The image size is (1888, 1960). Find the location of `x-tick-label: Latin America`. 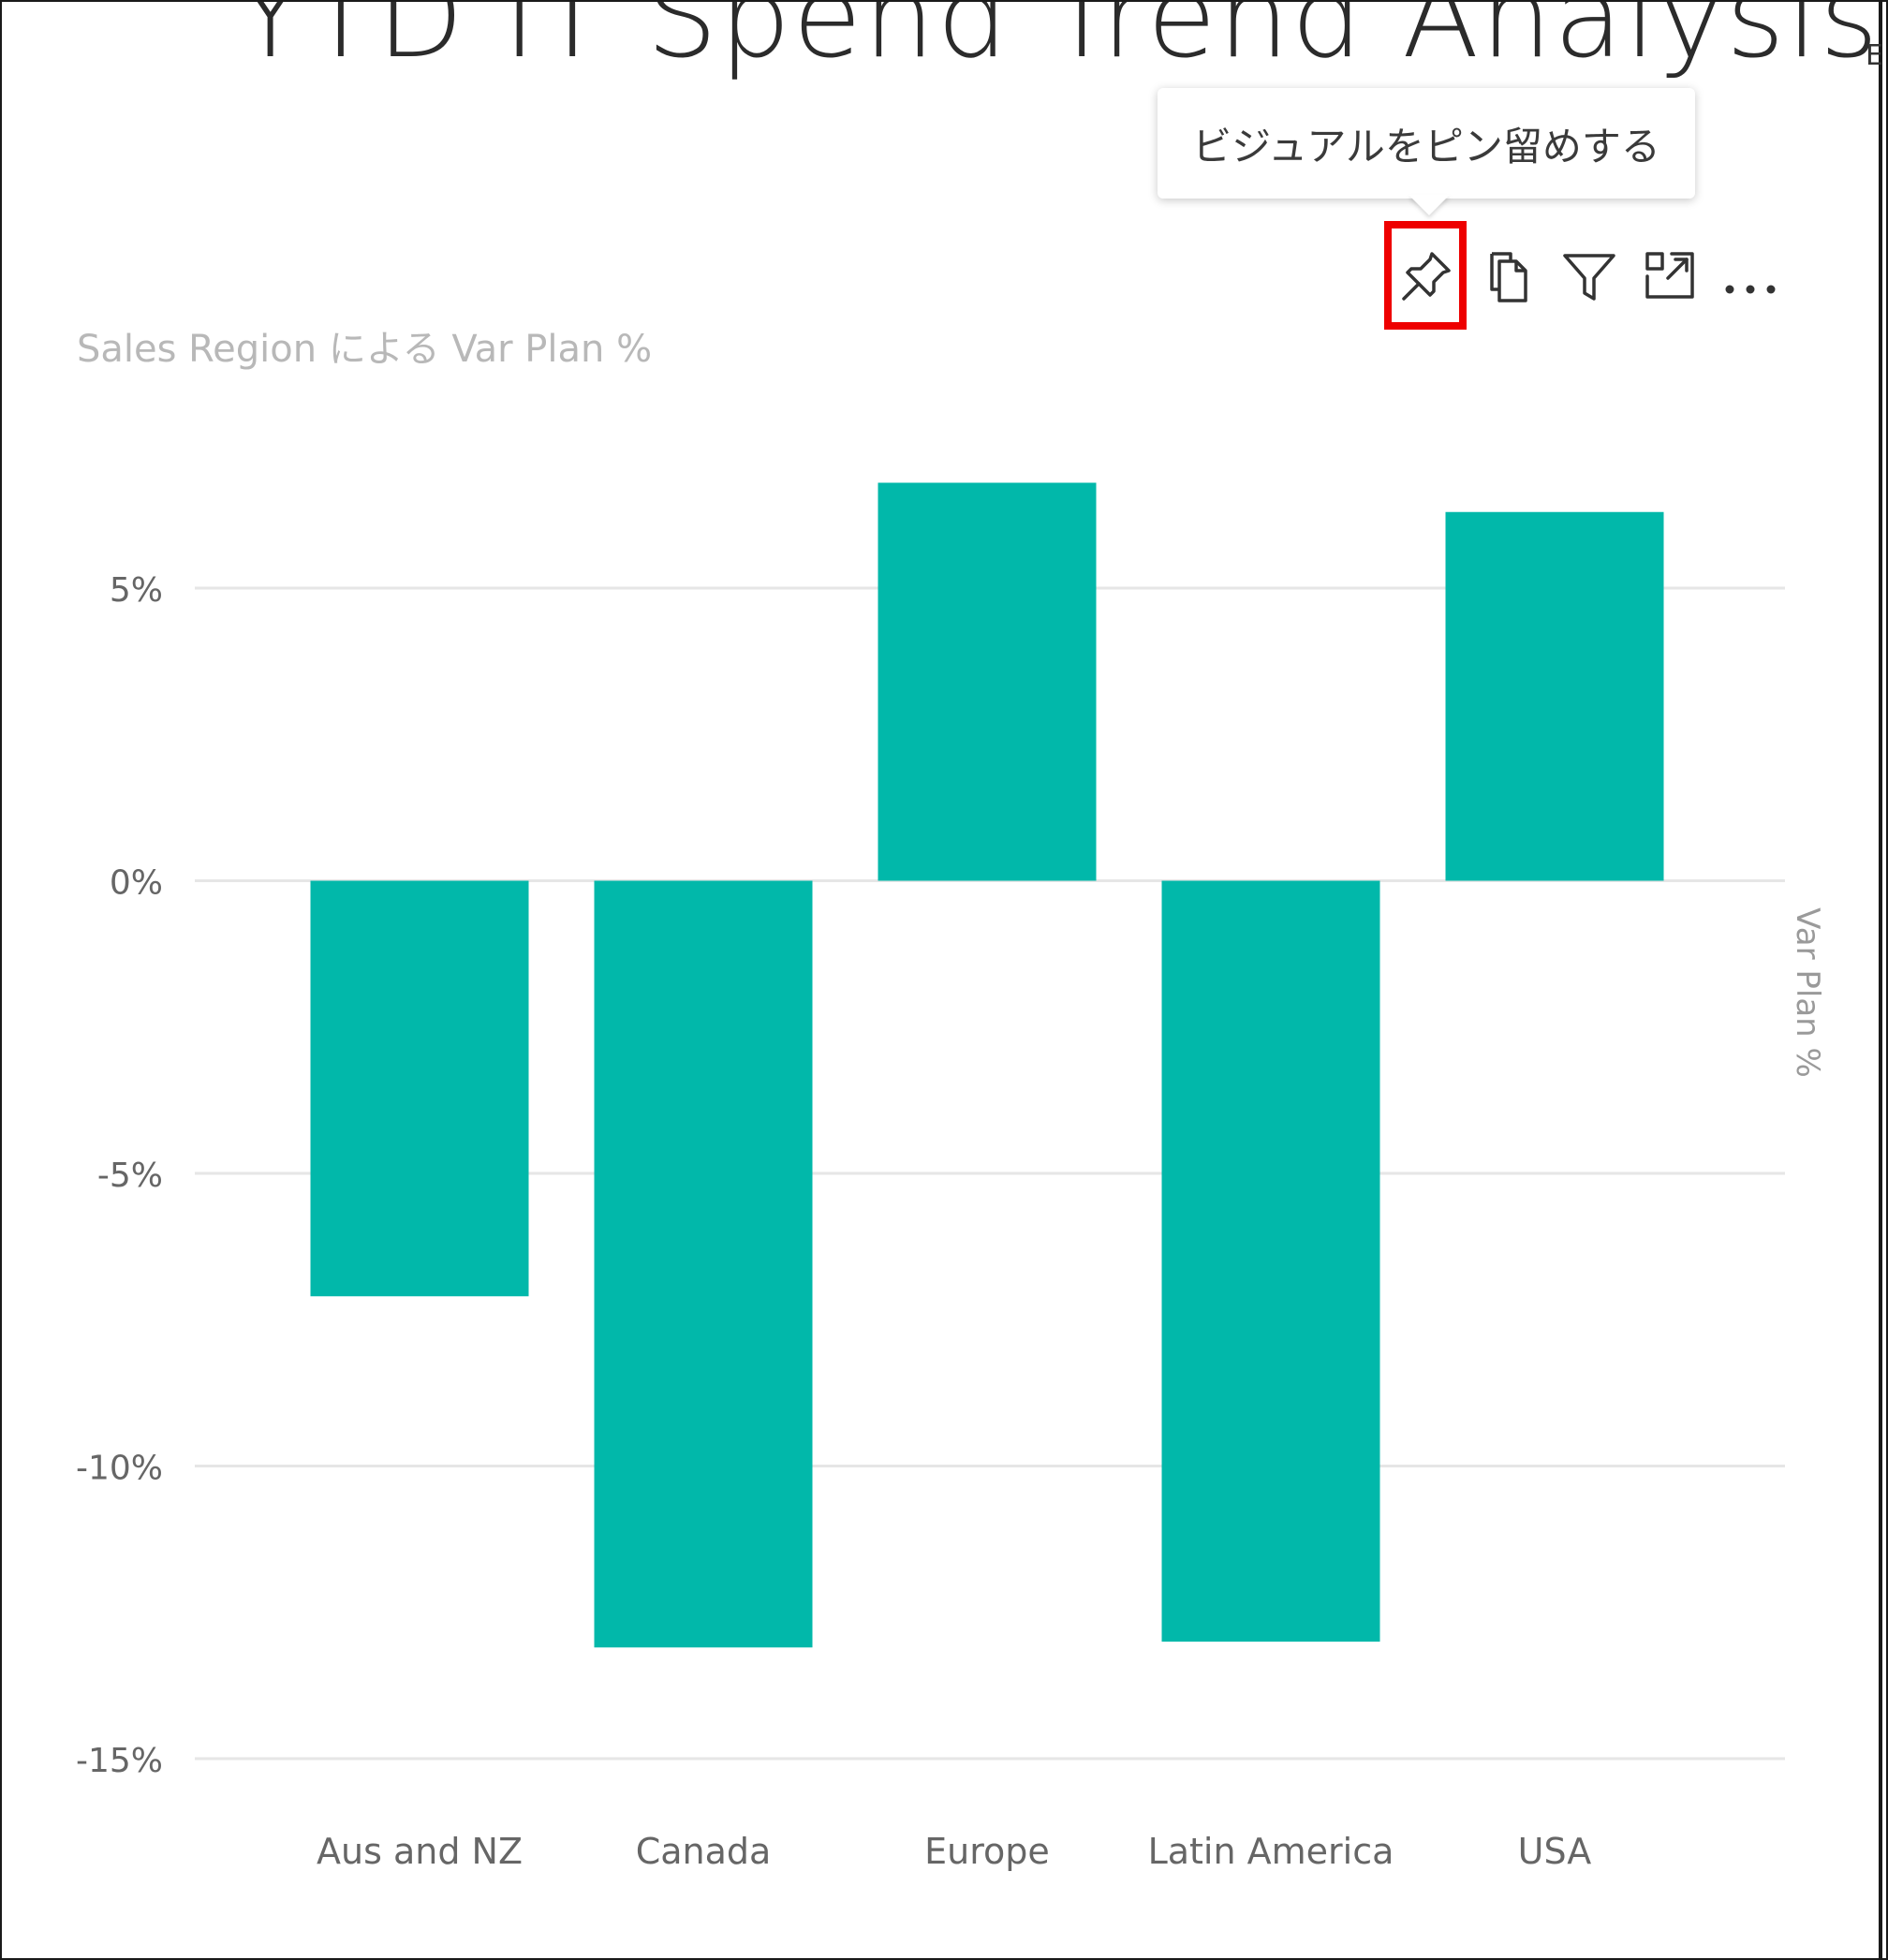

x-tick-label: Latin America is located at coordinates (1271, 1852).